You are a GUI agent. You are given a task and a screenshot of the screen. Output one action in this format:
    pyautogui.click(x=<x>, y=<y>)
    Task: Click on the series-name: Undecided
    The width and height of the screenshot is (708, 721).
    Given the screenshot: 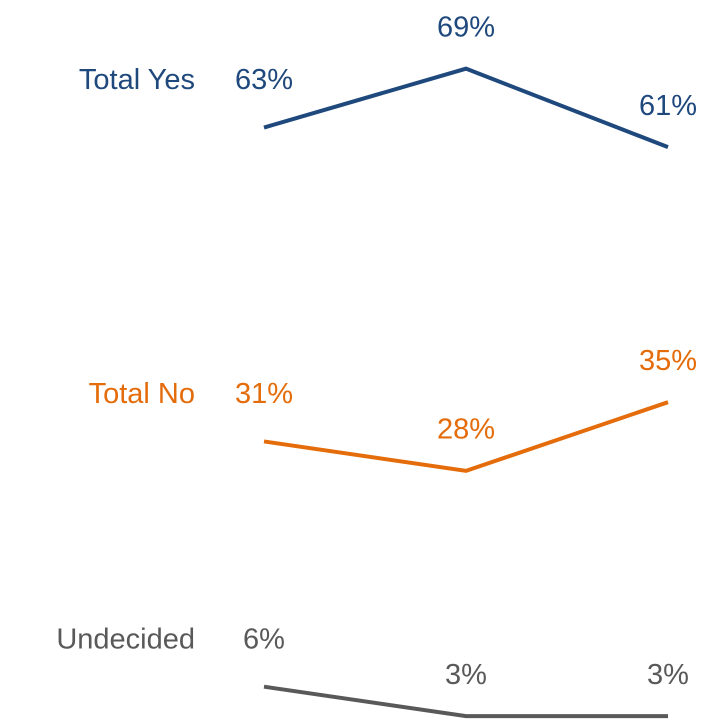 What is the action you would take?
    pyautogui.click(x=125, y=639)
    